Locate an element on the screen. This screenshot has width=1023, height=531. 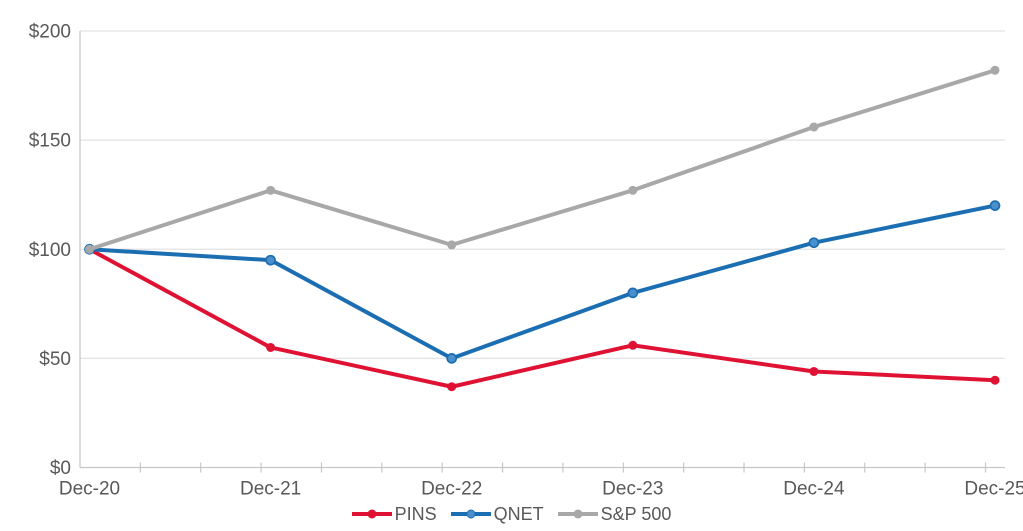
y-axis-label: $200 is located at coordinates (50, 32).